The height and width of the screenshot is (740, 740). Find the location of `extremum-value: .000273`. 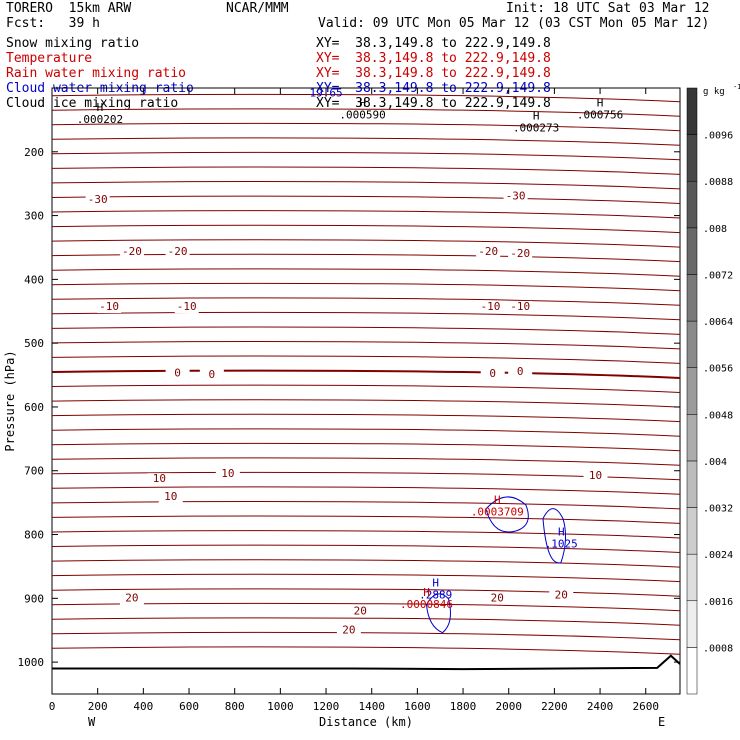

extremum-value: .000273 is located at coordinates (536, 127).